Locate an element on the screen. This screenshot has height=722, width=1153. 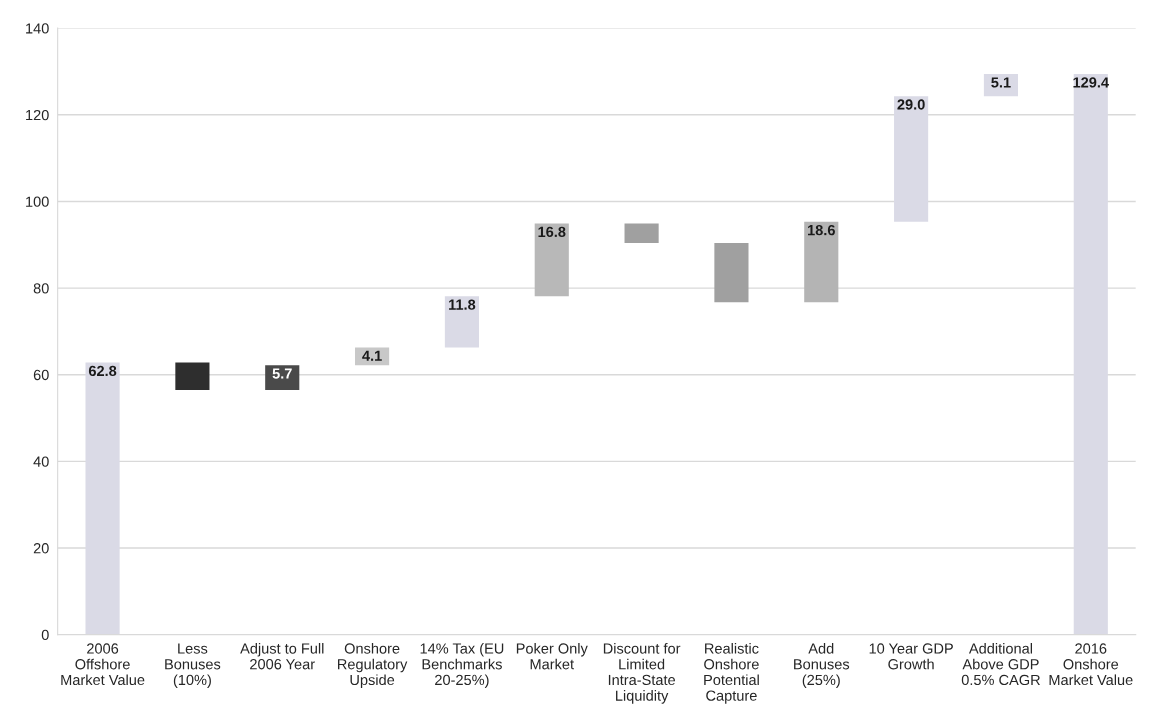
x-tick-label: Realistic Onshore Potential Capture is located at coordinates (731, 673).